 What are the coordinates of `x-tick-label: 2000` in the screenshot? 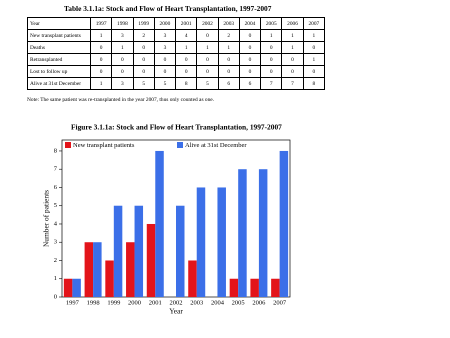 It's located at (134, 302).